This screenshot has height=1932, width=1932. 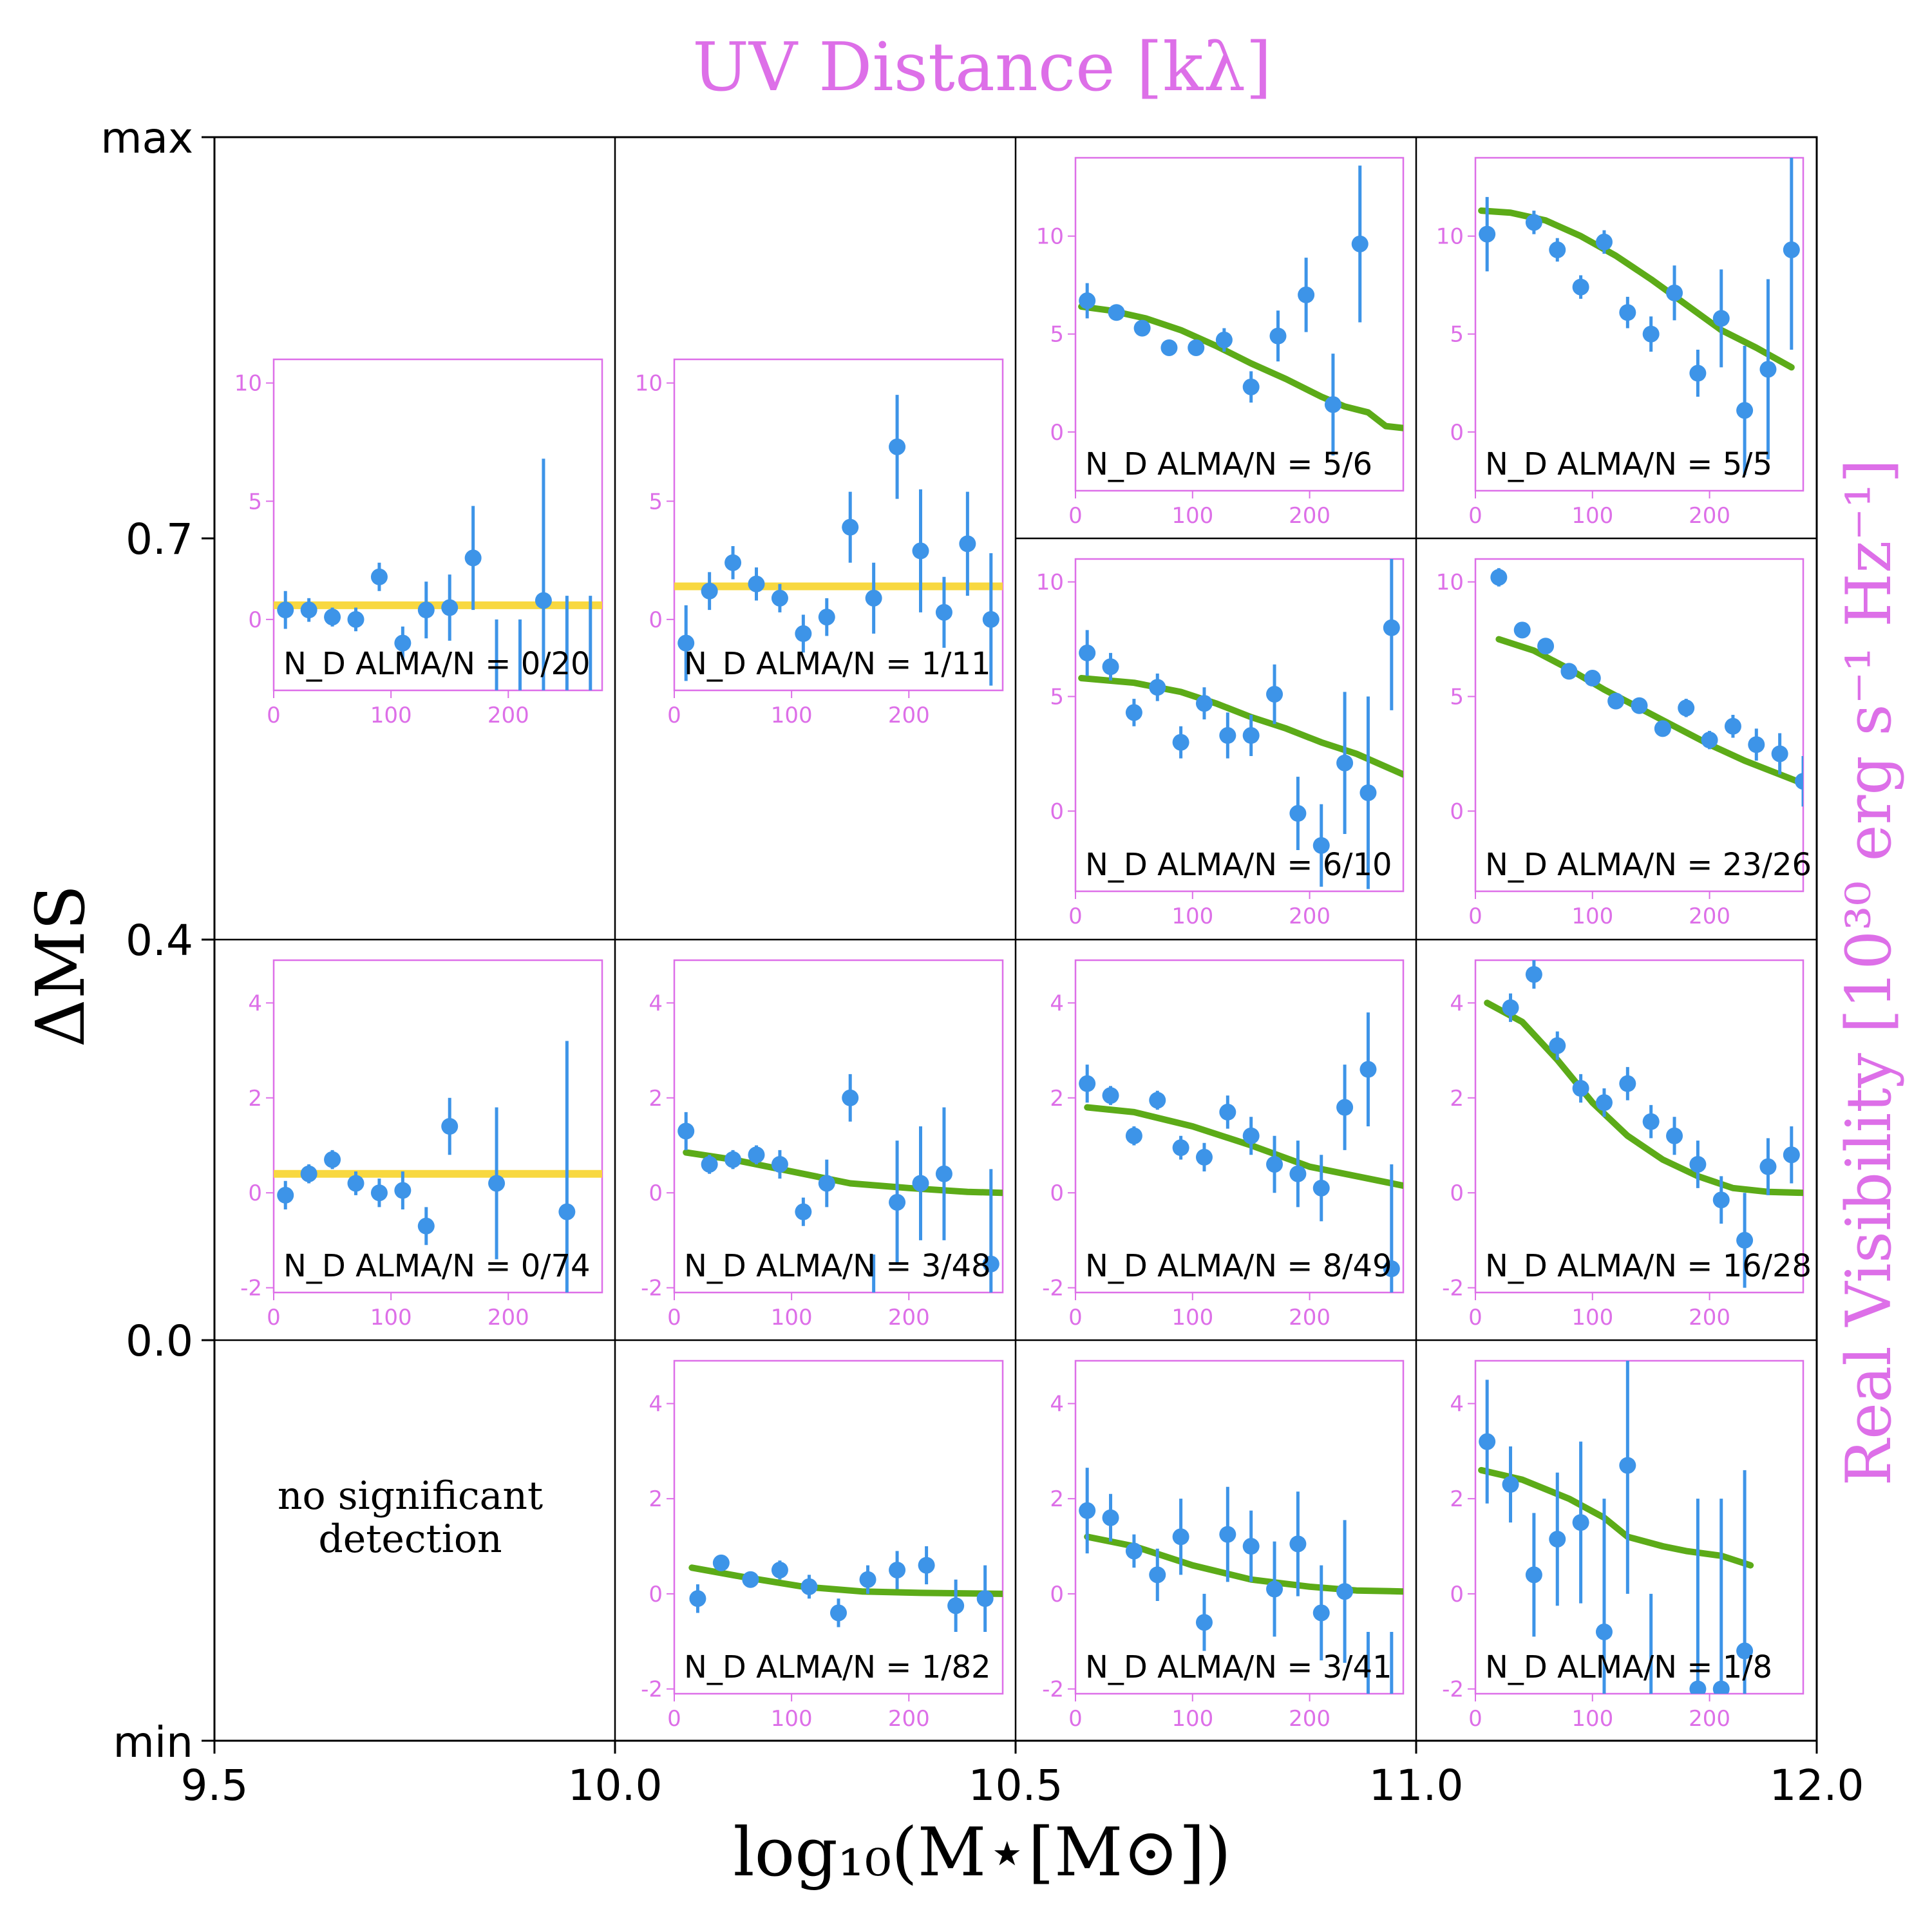 I want to click on panel-p5: 0 100 200 0 5 10 N_D ALMA/N = 6/10, so click(x=1221, y=744).